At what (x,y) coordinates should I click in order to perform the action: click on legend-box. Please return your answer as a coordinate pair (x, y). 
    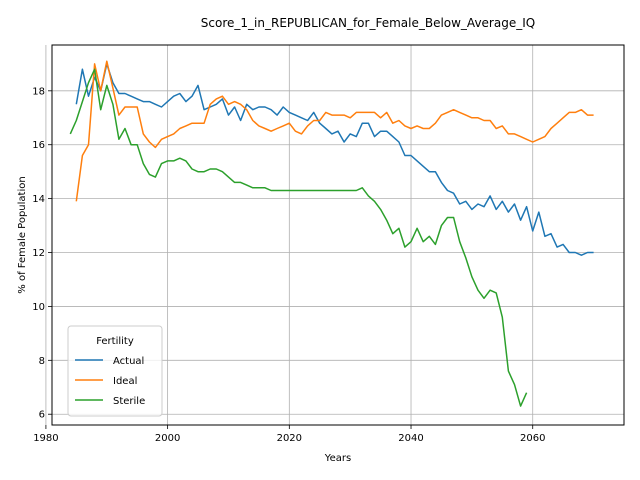
    Looking at the image, I should click on (115, 371).